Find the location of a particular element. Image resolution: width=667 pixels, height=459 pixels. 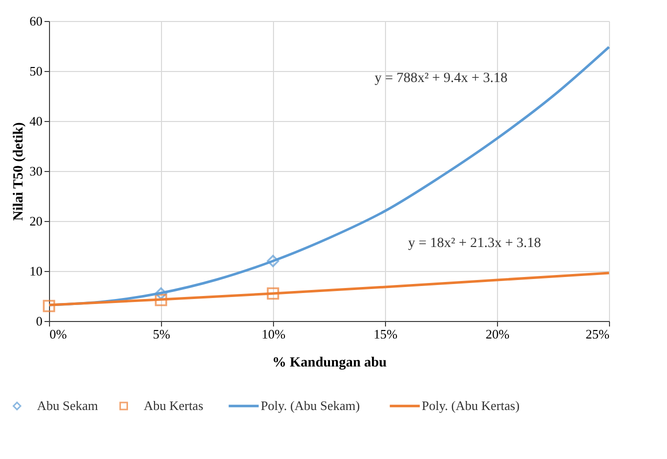

y-tick-label: 30 is located at coordinates (36, 171).